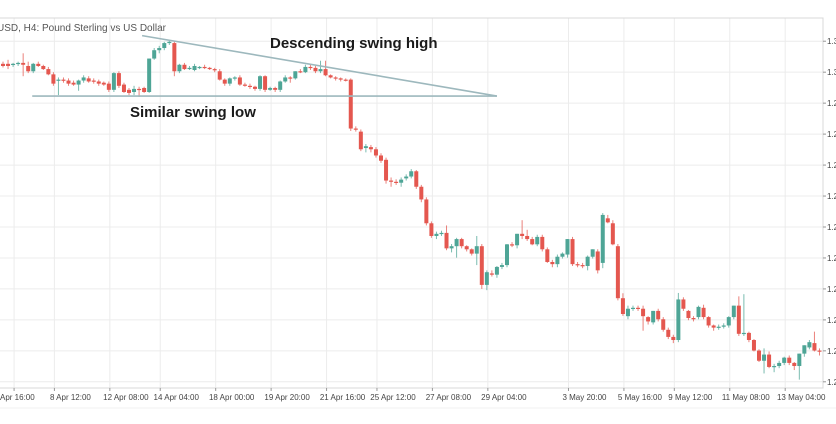 This screenshot has width=836, height=424. I want to click on x-tick-label: 12 Apr 08:00, so click(126, 397).